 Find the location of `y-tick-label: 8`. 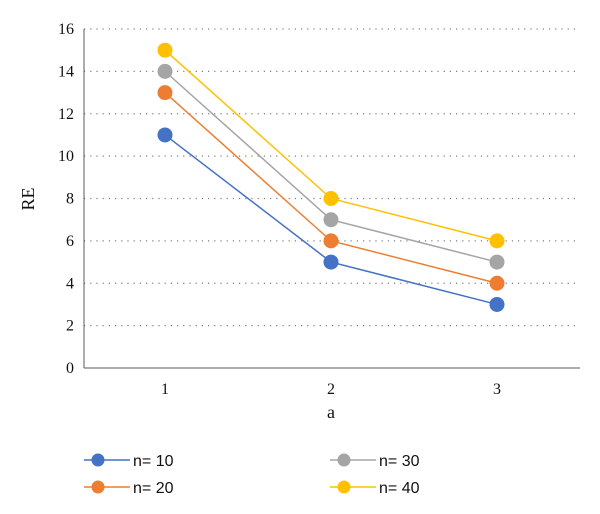

y-tick-label: 8 is located at coordinates (70, 199).